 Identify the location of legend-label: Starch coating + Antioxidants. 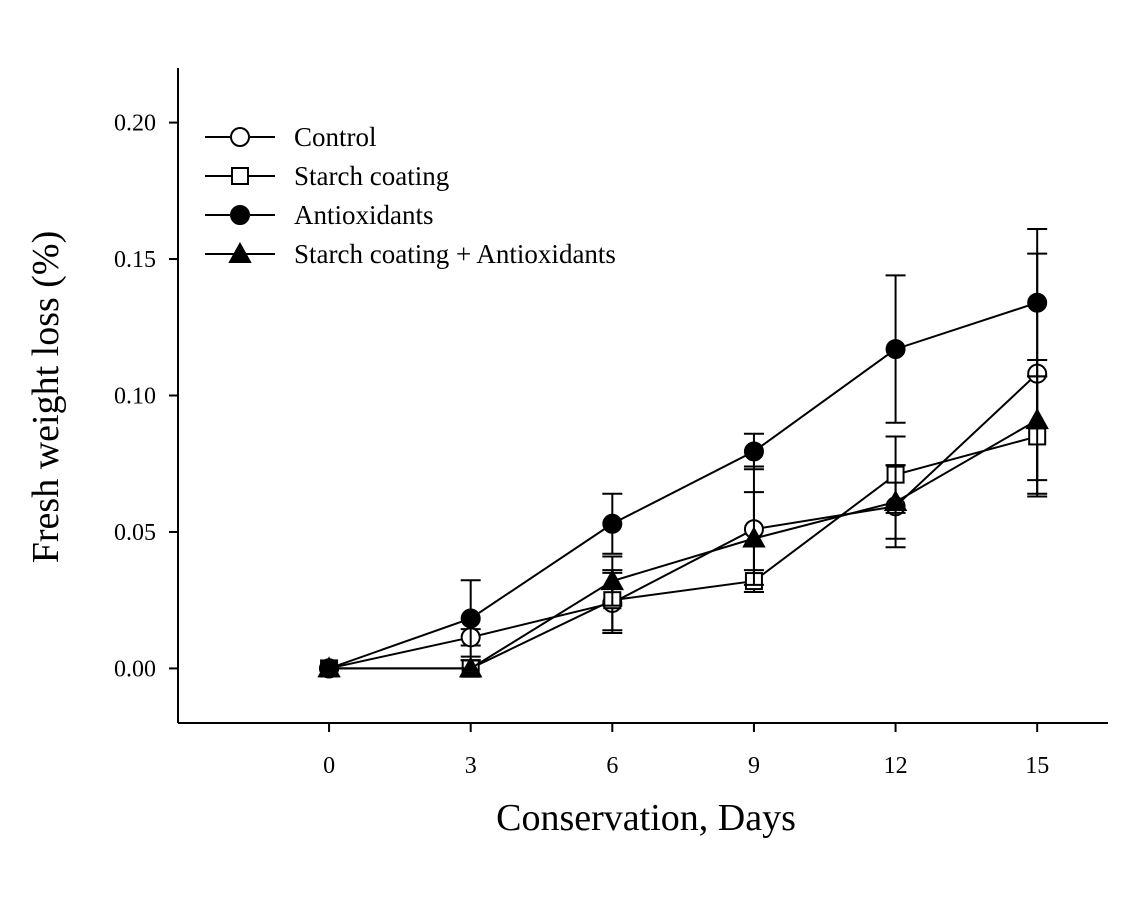
(455, 254).